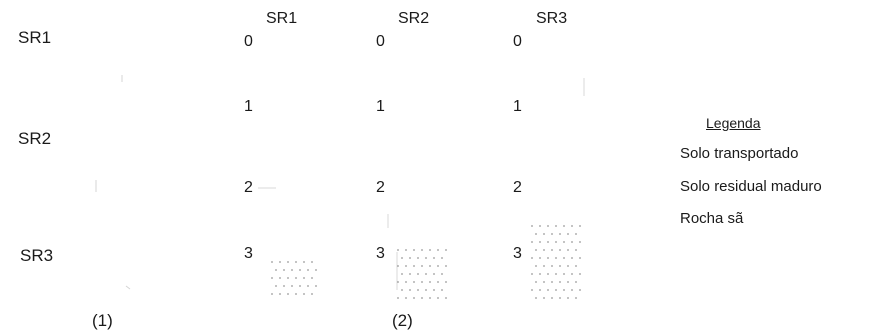  Describe the element at coordinates (402, 320) in the screenshot. I see `caption-2: (2)` at that location.